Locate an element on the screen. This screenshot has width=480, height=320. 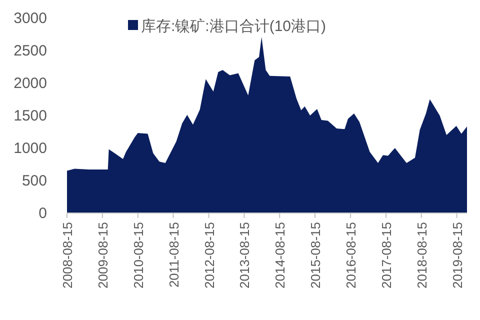
x-tick-label: 2008-08-15 is located at coordinates (67, 255).